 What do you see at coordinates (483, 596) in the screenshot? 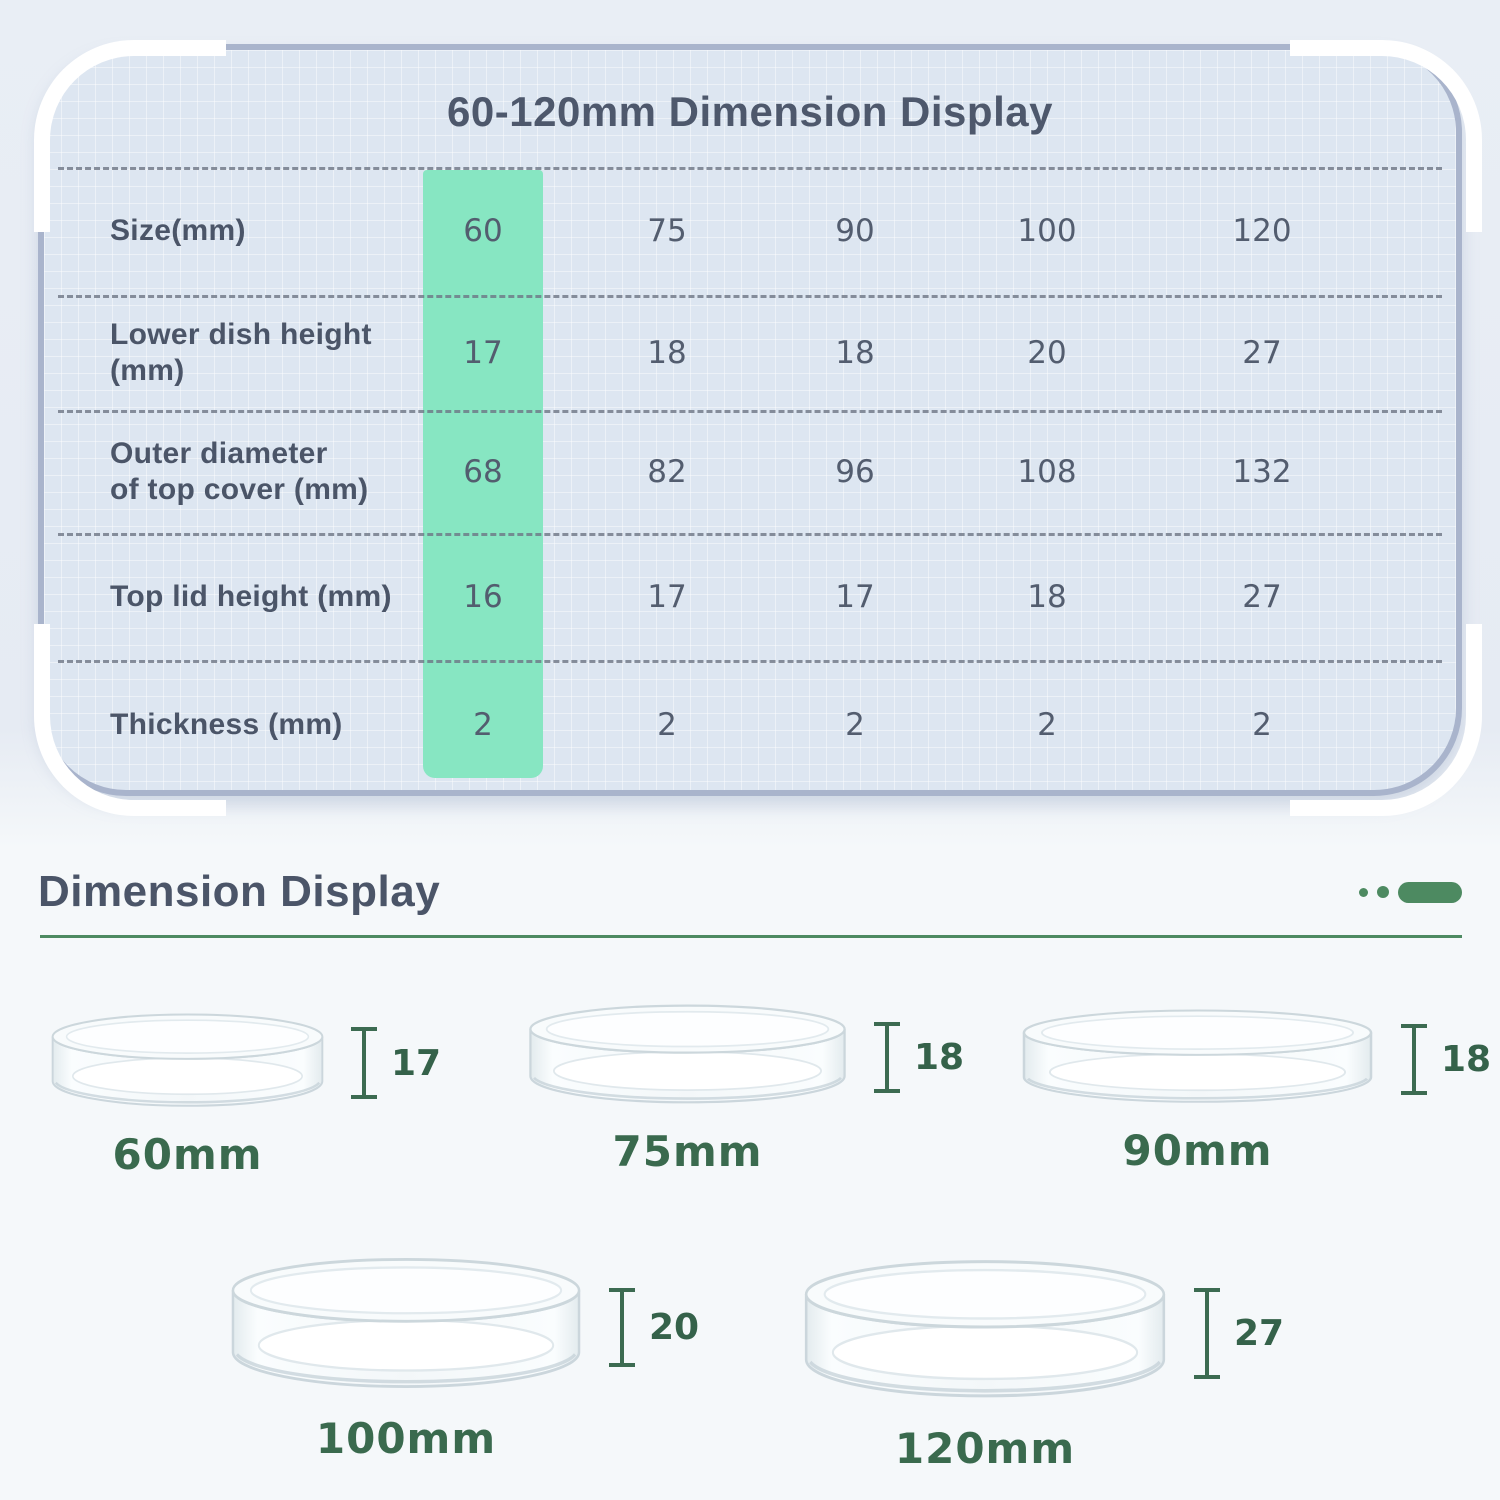
I see `cell-value: 16` at bounding box center [483, 596].